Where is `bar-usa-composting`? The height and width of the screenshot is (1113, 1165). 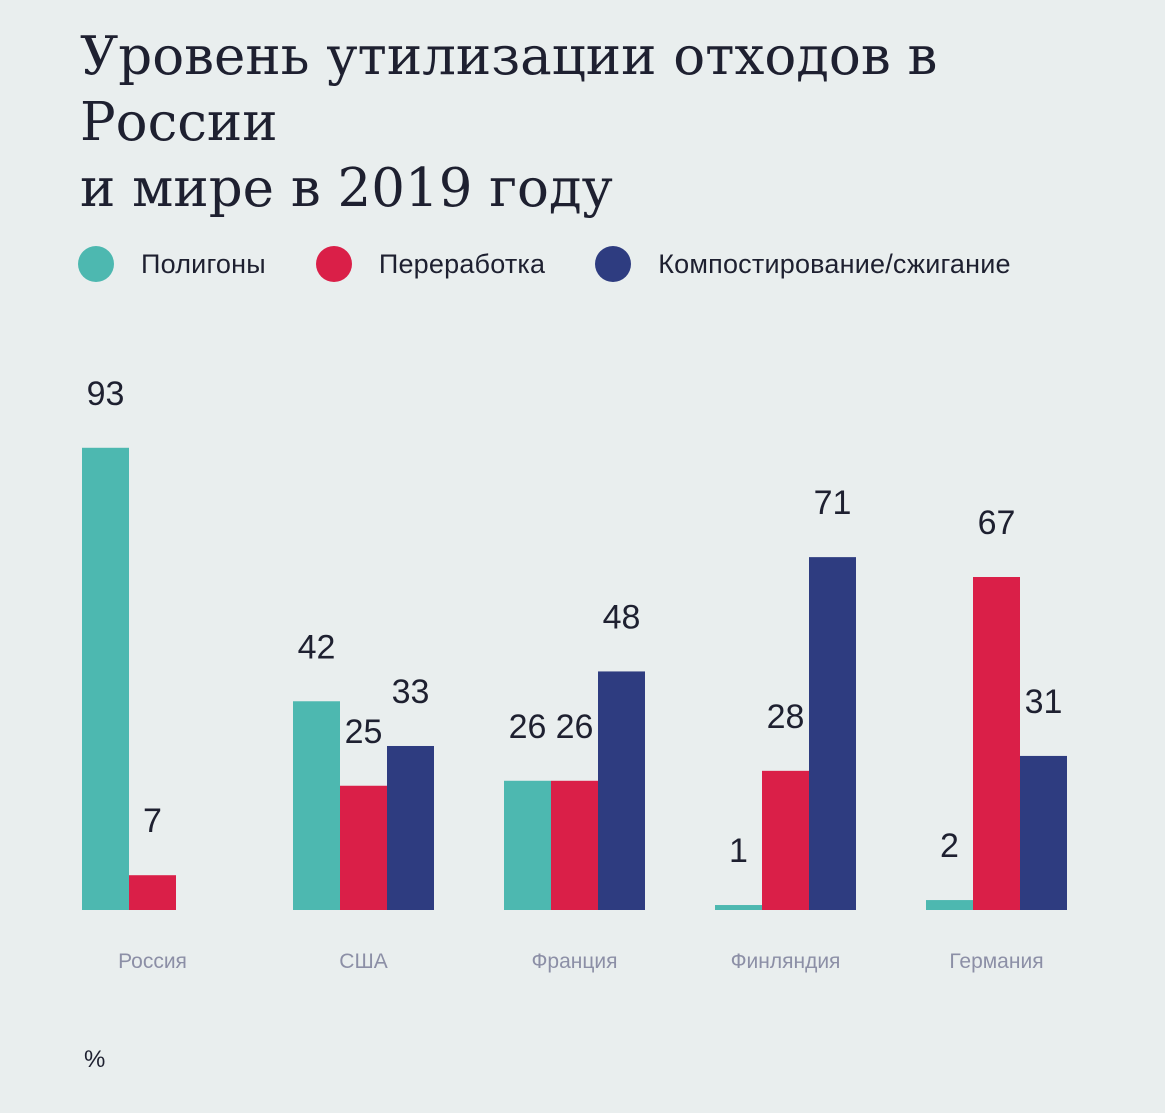 bar-usa-composting is located at coordinates (410, 827).